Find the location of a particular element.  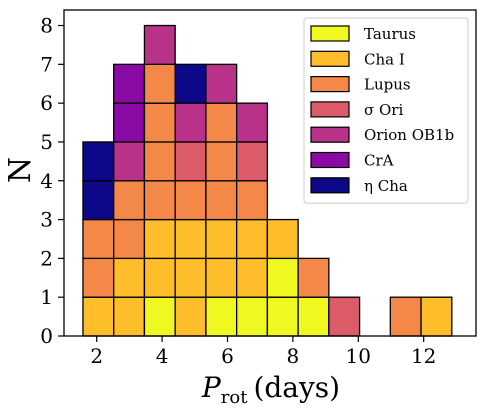

bar-segment-cha-i-bin0 is located at coordinates (98, 316).